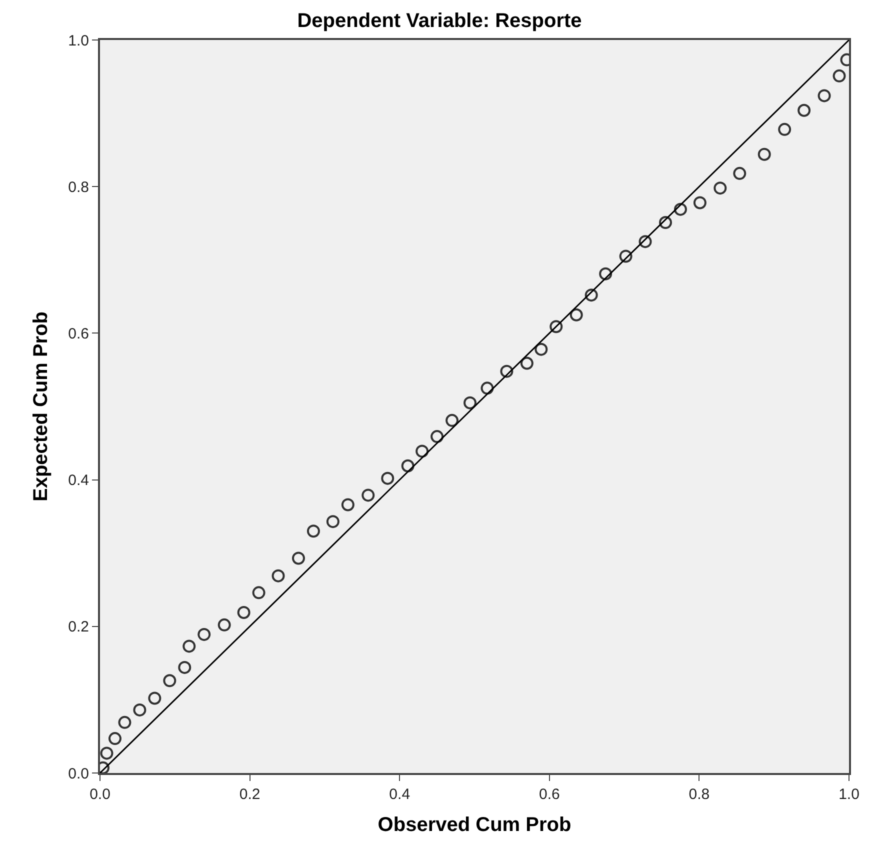 This screenshot has height=863, width=879. Describe the element at coordinates (475, 825) in the screenshot. I see `x-axis-title: Observed Cum Prob` at that location.